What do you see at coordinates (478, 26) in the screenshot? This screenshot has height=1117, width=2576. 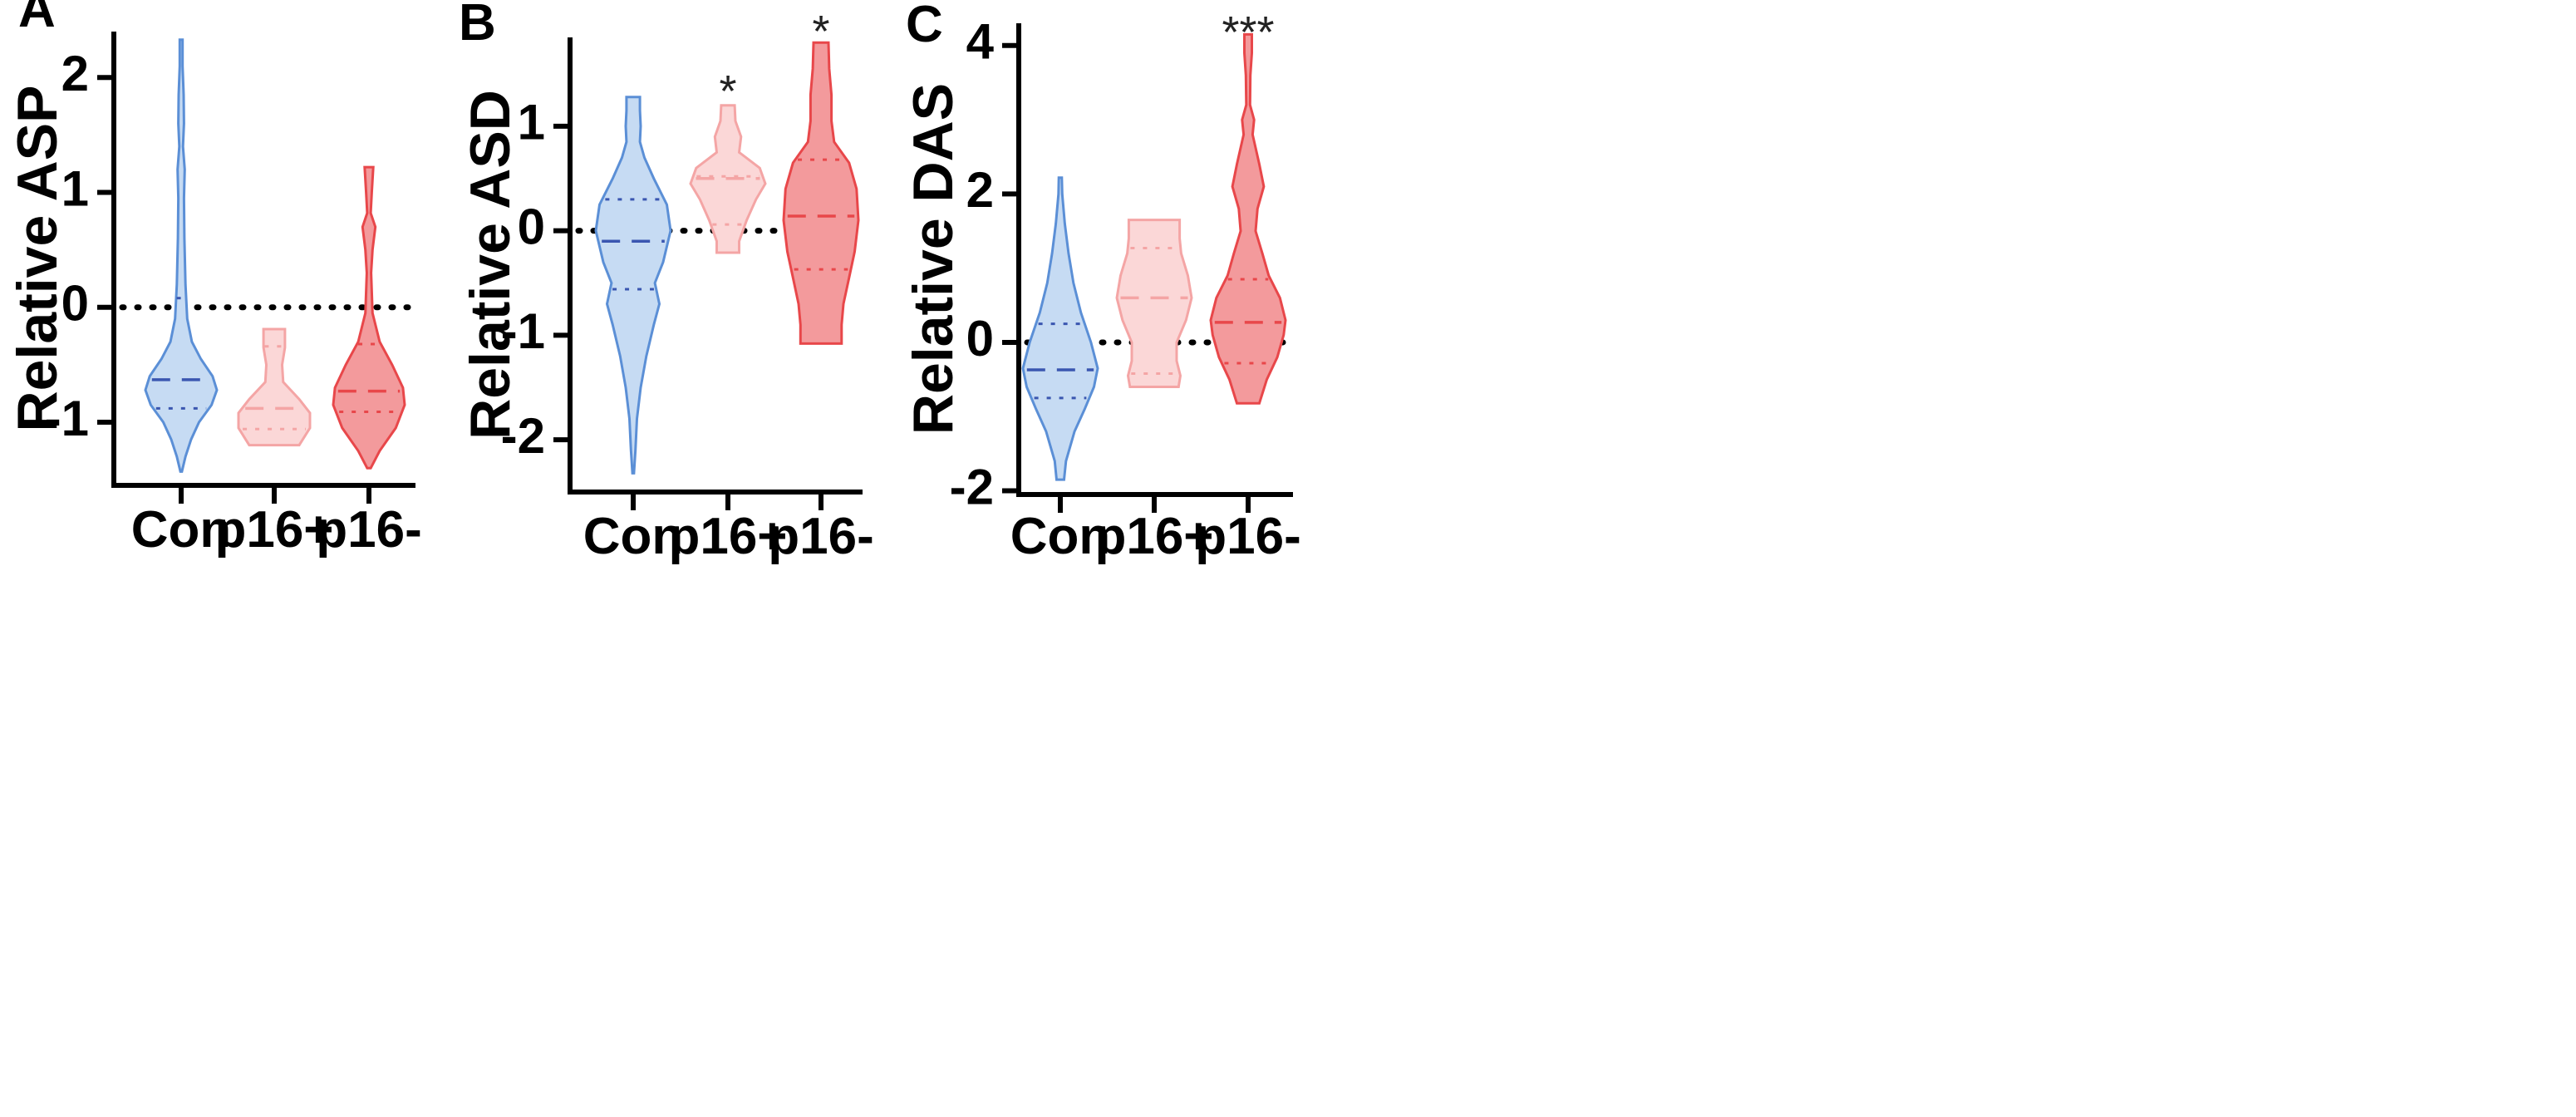 I see `panel-letter: B` at bounding box center [478, 26].